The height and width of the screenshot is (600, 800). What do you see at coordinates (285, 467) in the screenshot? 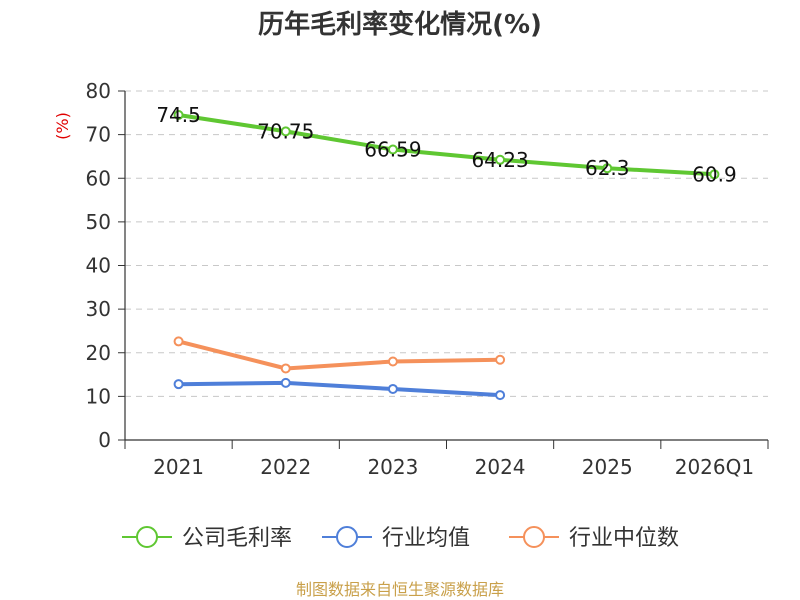
I see `x-tick-label-2022: 2022` at bounding box center [285, 467].